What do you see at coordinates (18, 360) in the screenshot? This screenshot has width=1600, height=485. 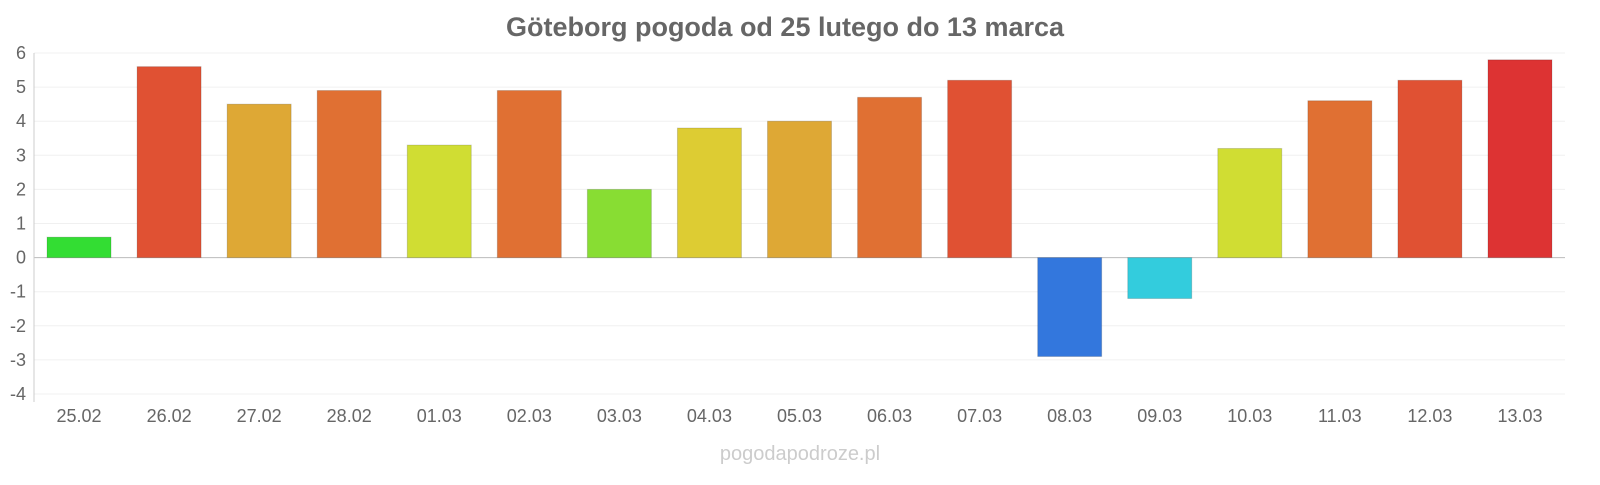 I see `y-tick-label: -3` at bounding box center [18, 360].